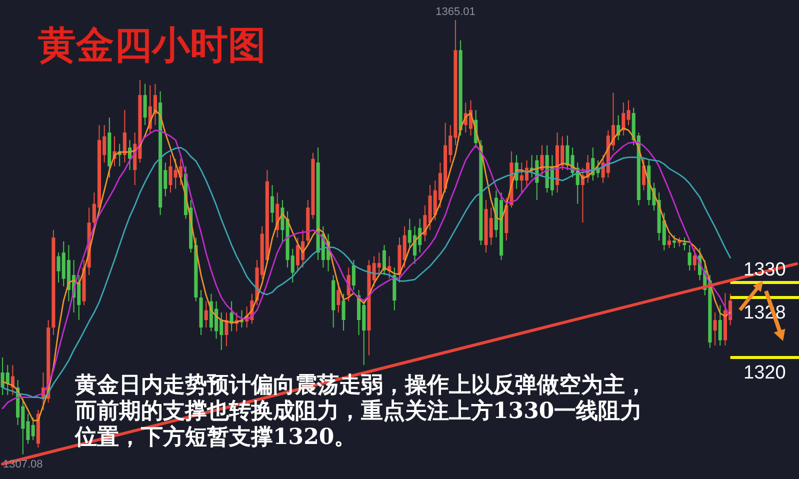 Image resolution: width=799 pixels, height=479 pixels. What do you see at coordinates (765, 373) in the screenshot?
I see `ref-line-label: 1320` at bounding box center [765, 373].